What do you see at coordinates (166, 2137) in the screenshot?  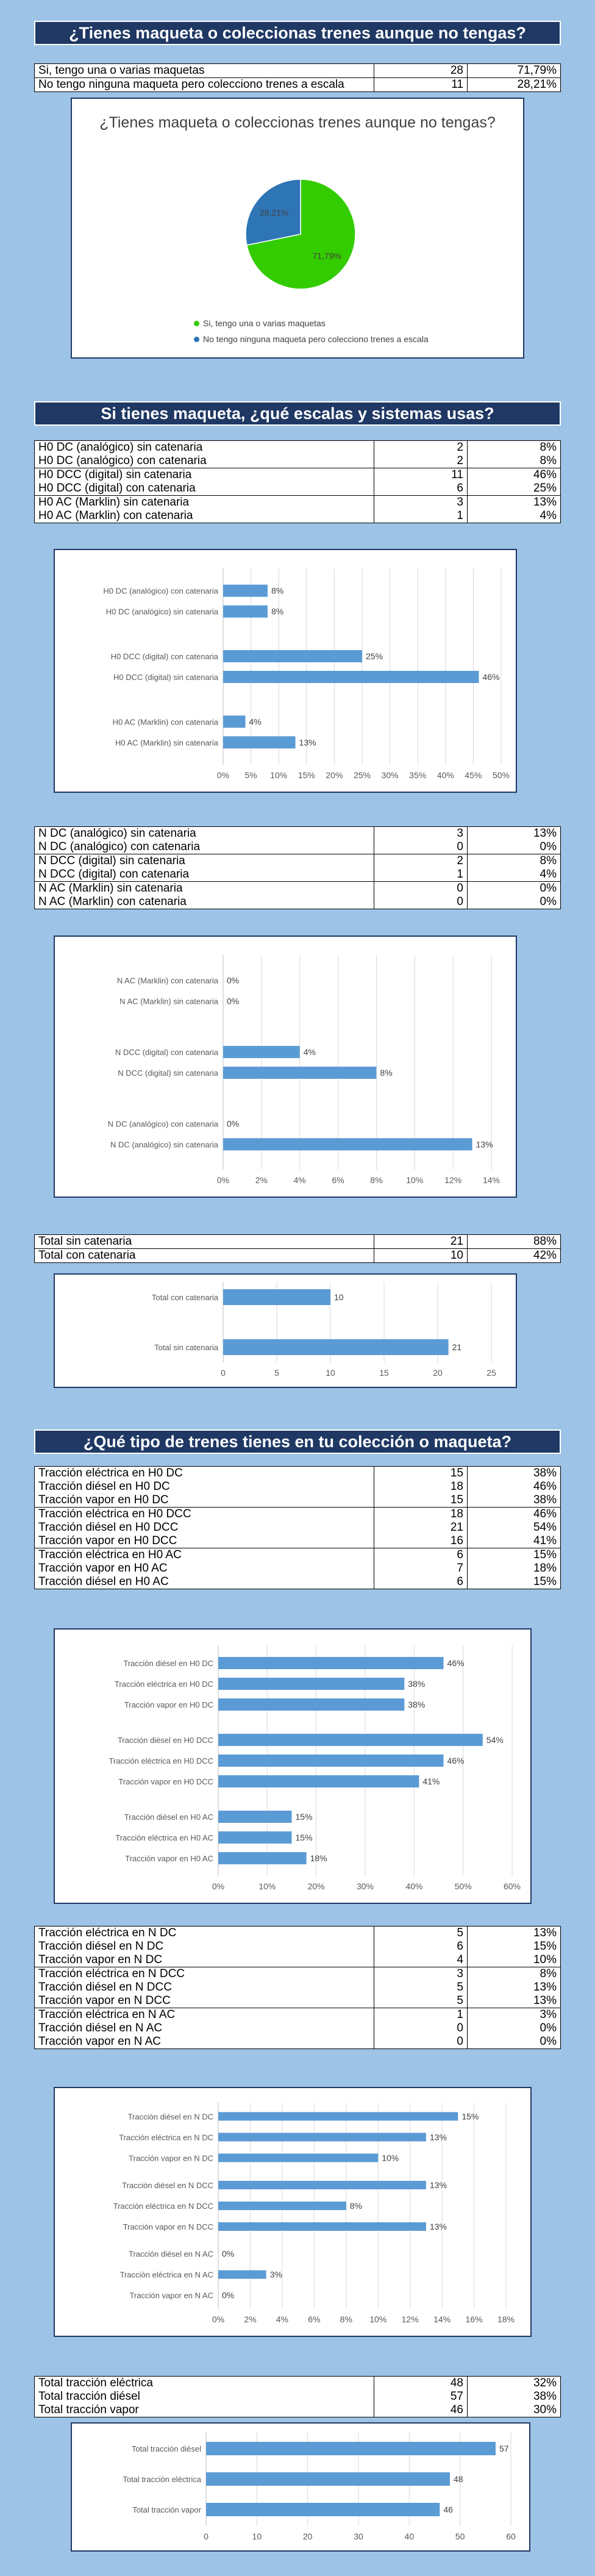 I see `y-category-label: Tracción eléctrica en N DC` at bounding box center [166, 2137].